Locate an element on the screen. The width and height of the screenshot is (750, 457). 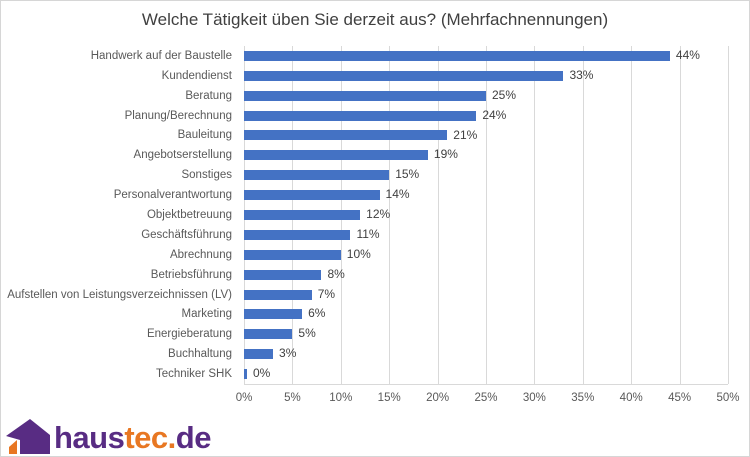
category-label: Bauleitung is located at coordinates (204, 135).